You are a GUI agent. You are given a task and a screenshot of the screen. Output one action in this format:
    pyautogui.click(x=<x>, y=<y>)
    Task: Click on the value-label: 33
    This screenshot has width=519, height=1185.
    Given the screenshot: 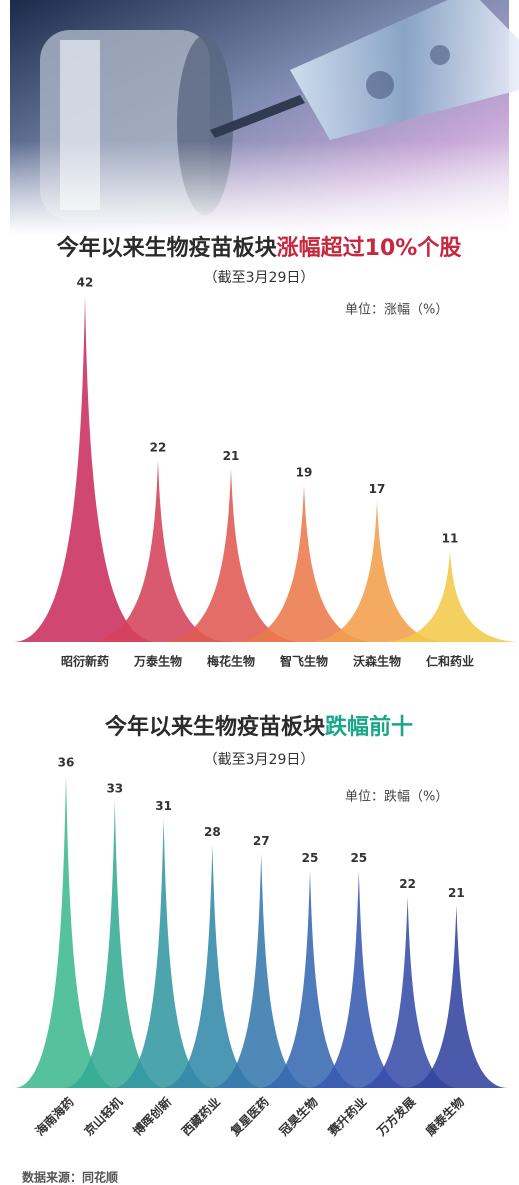 What is the action you would take?
    pyautogui.click(x=114, y=789)
    